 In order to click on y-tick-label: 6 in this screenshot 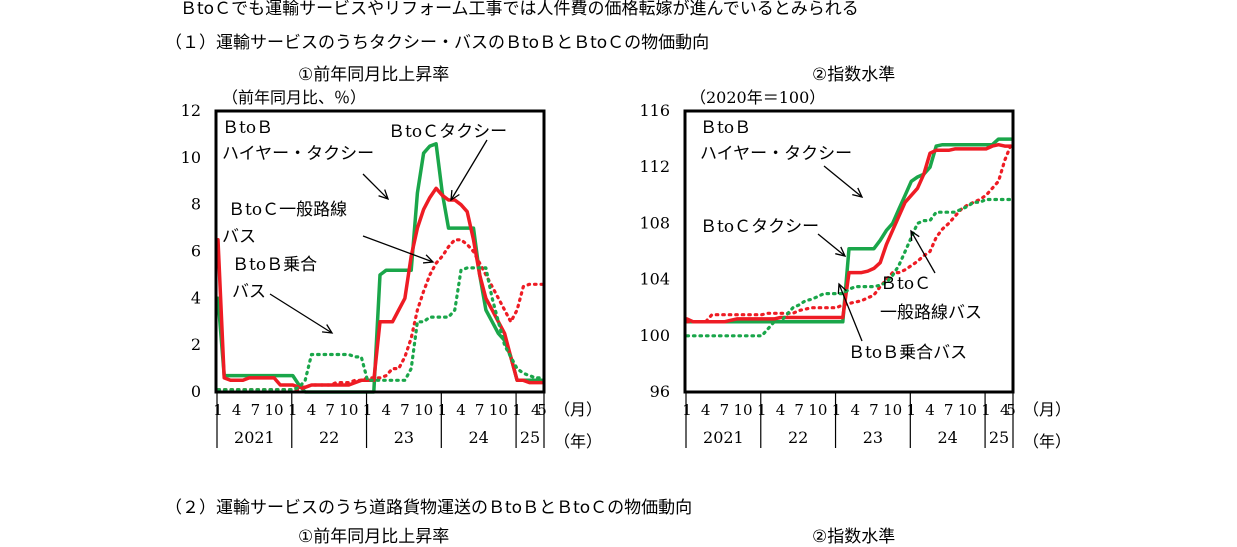, I will do `click(196, 251)`.